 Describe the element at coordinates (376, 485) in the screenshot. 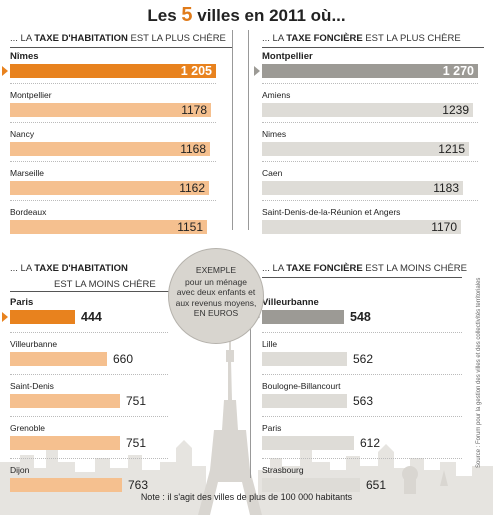

I see `value-label: 651` at that location.